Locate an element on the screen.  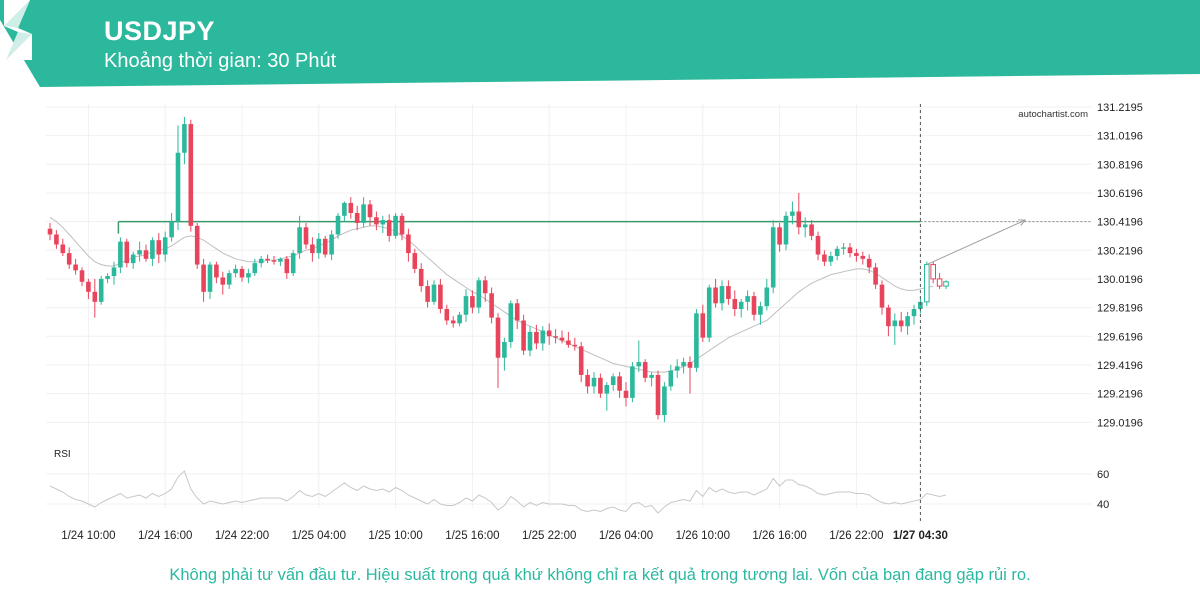
y-tick-label: 131.0196 is located at coordinates (1120, 137).